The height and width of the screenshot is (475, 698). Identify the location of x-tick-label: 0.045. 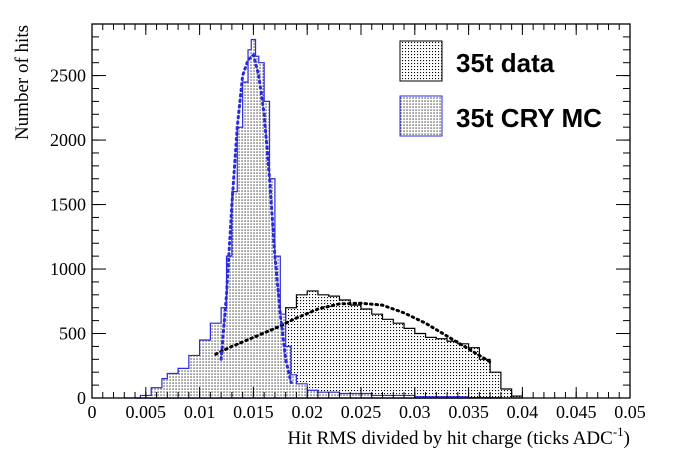
(576, 412).